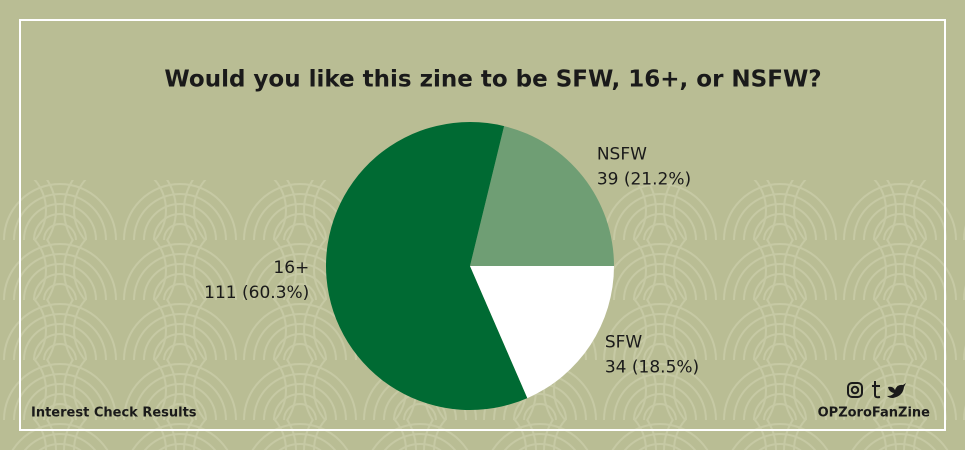 Image resolution: width=965 pixels, height=450 pixels. Describe the element at coordinates (874, 413) in the screenshot. I see `footer-right: OPZoroFanZine` at that location.